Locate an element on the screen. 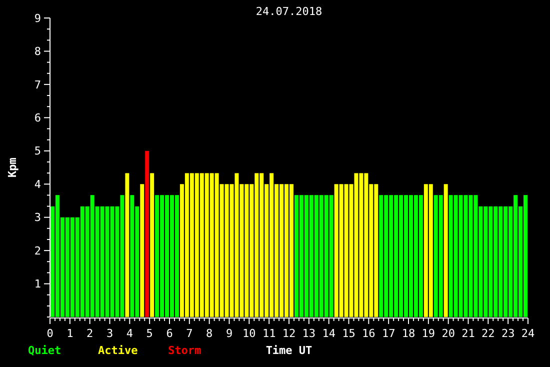  x-tick-label: 2 is located at coordinates (90, 333).